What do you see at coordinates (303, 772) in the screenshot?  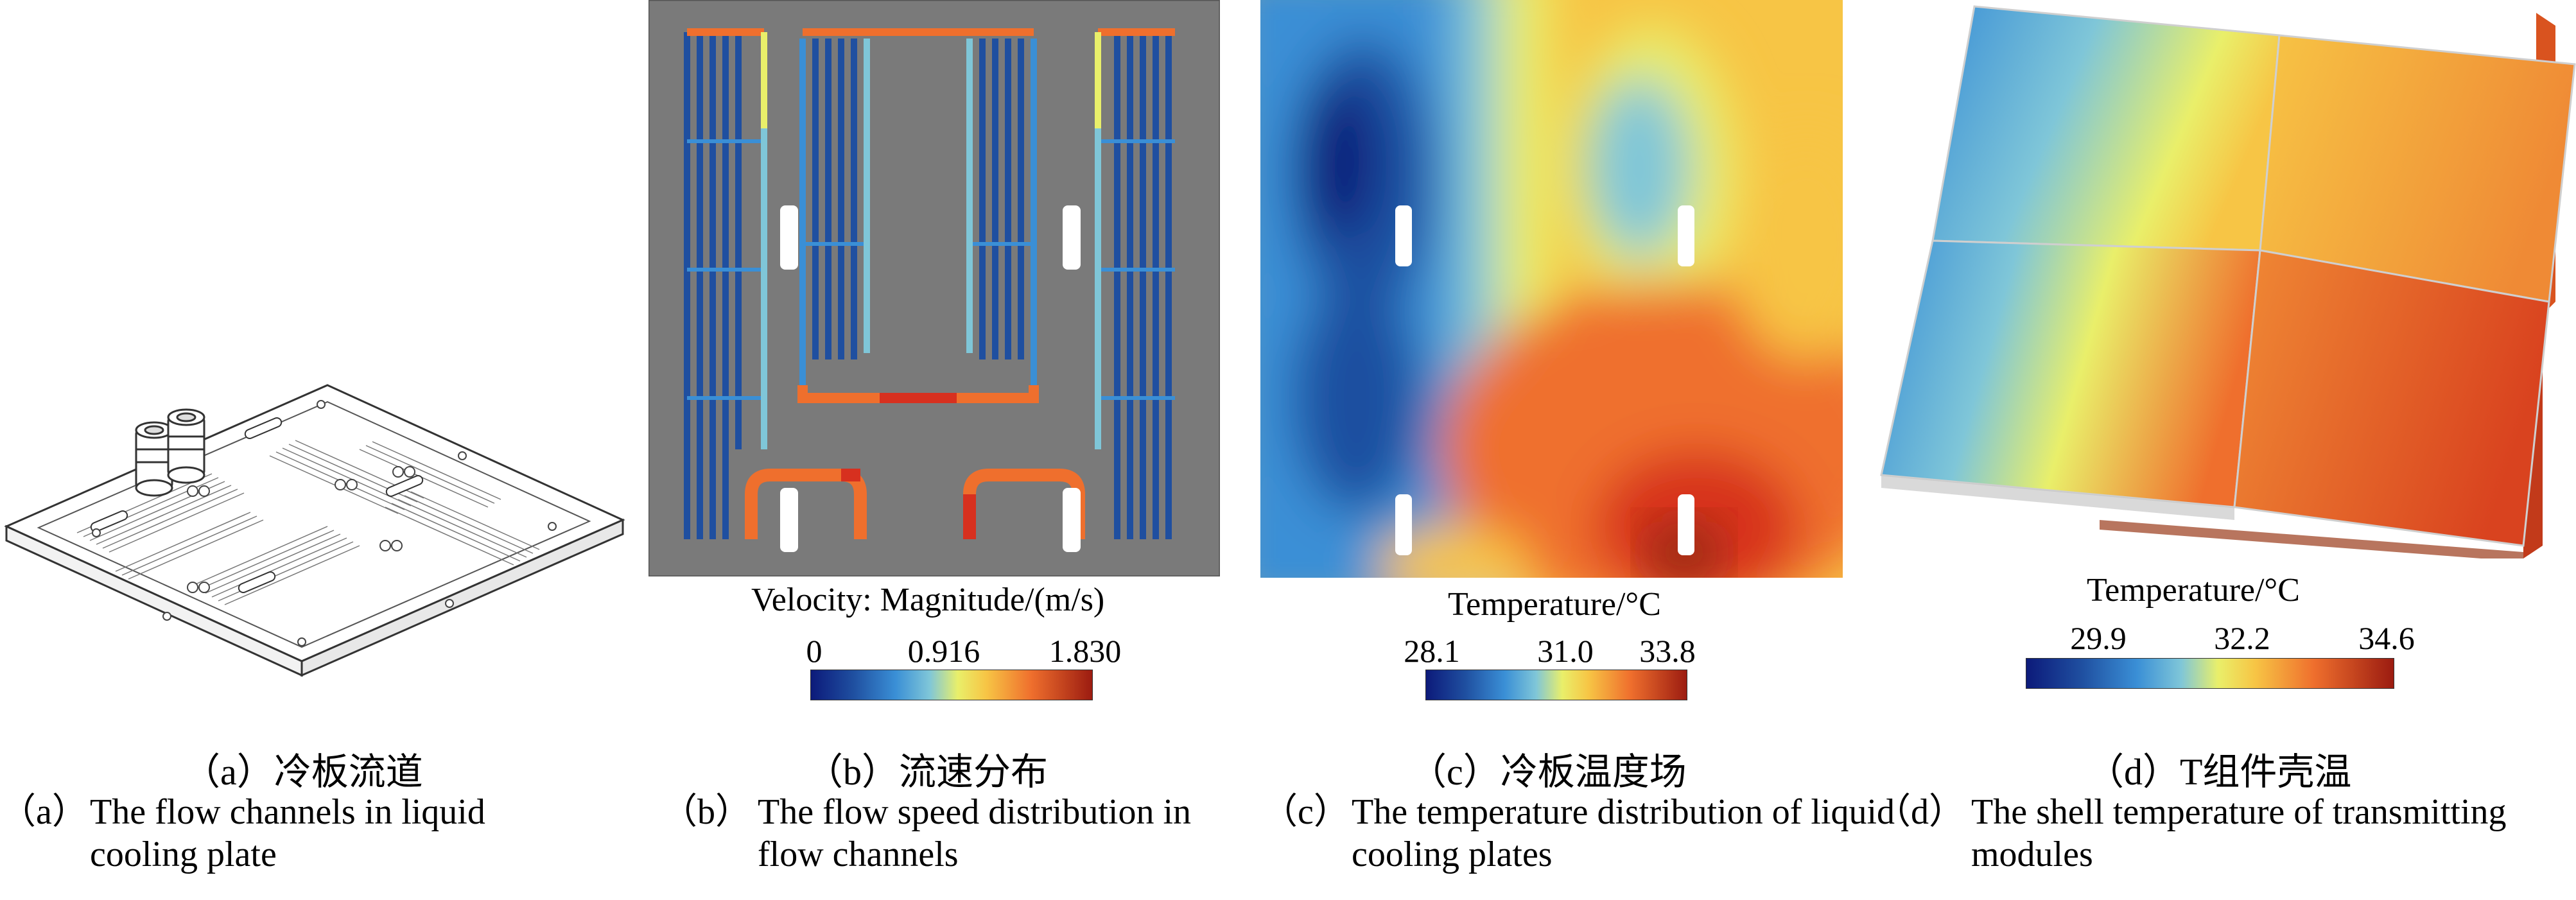 I see `caption-cn-a: （a）冷板流道` at bounding box center [303, 772].